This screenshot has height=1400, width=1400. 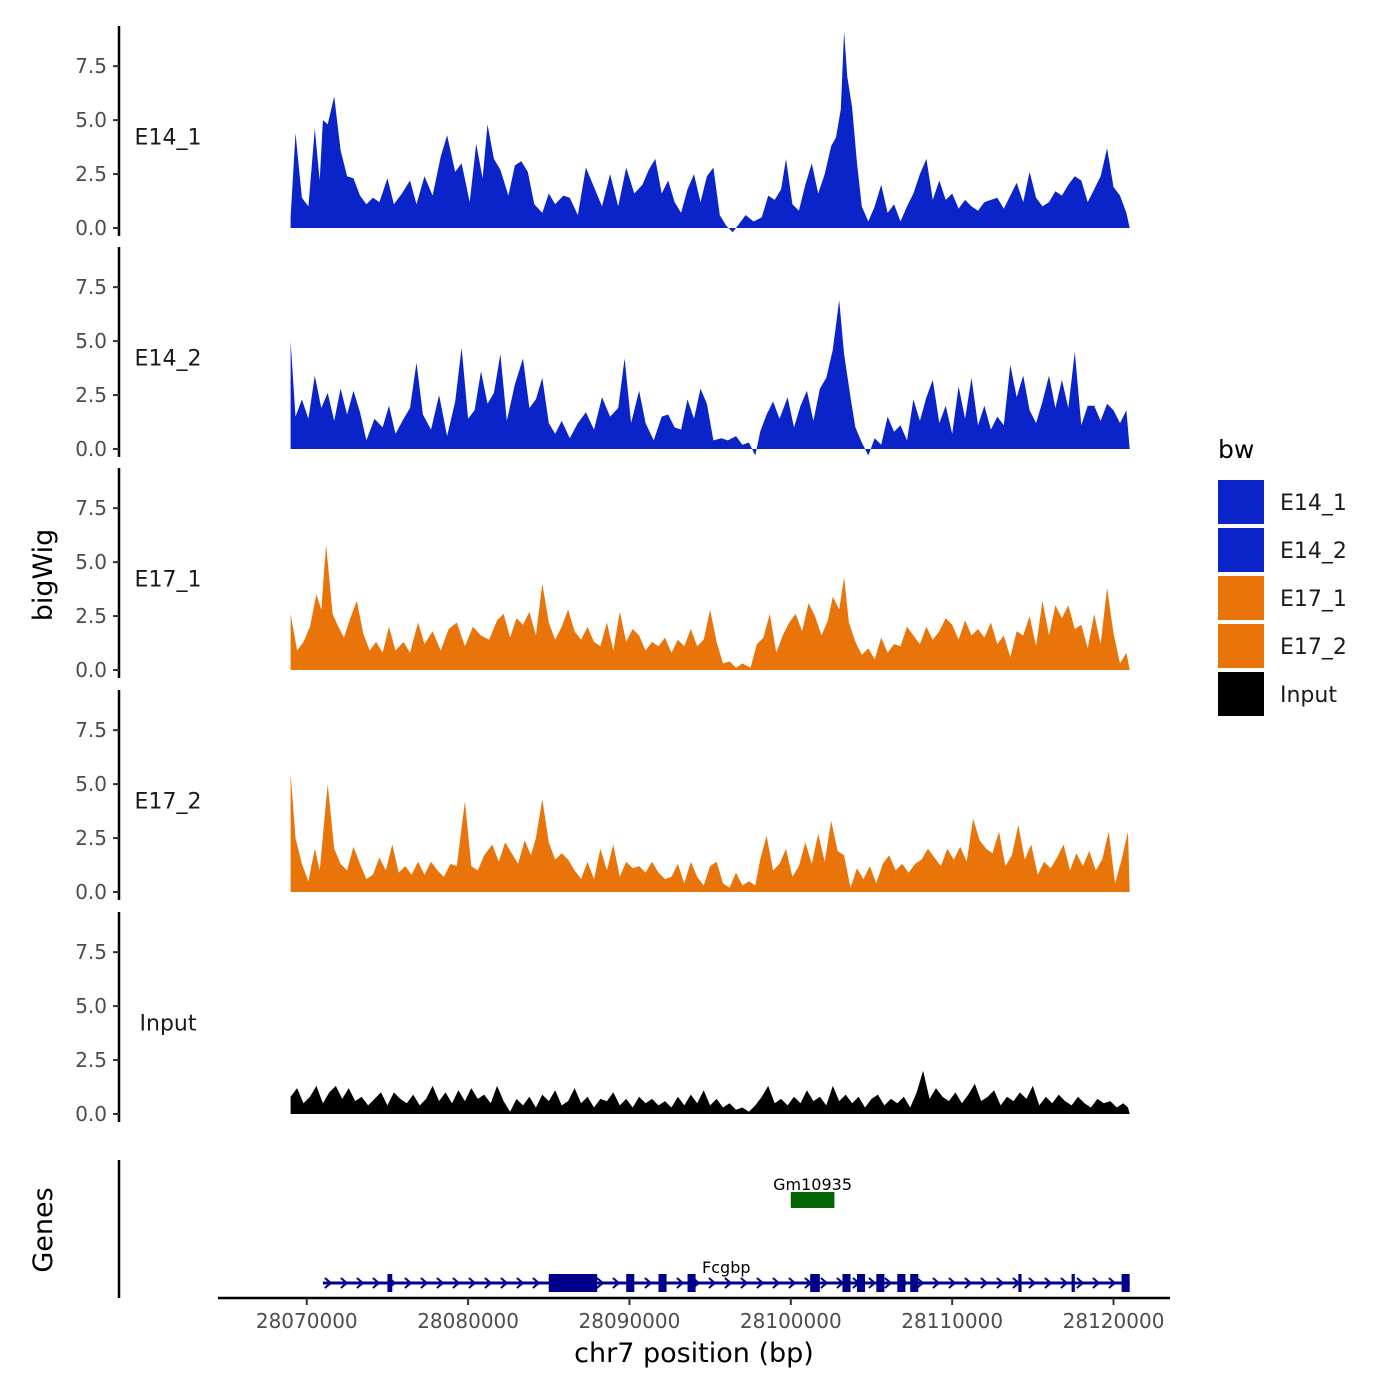 What do you see at coordinates (602, 354) in the screenshot?
I see `track-E14_2: 0.0 2.5 5.0 7.5 E14_2` at bounding box center [602, 354].